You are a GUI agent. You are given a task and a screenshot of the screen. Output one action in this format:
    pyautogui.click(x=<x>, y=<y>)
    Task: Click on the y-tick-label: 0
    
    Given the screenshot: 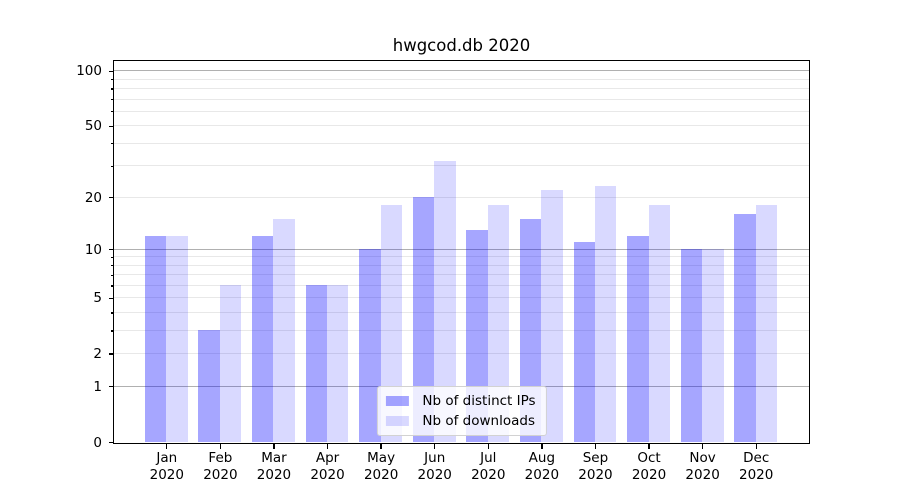 What is the action you would take?
    pyautogui.click(x=97, y=442)
    